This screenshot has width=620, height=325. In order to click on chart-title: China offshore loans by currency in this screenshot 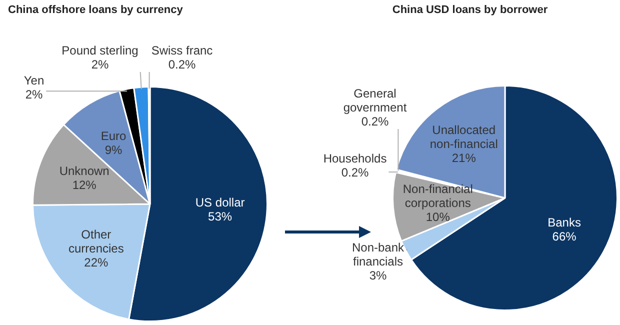, I will do `click(95, 10)`.